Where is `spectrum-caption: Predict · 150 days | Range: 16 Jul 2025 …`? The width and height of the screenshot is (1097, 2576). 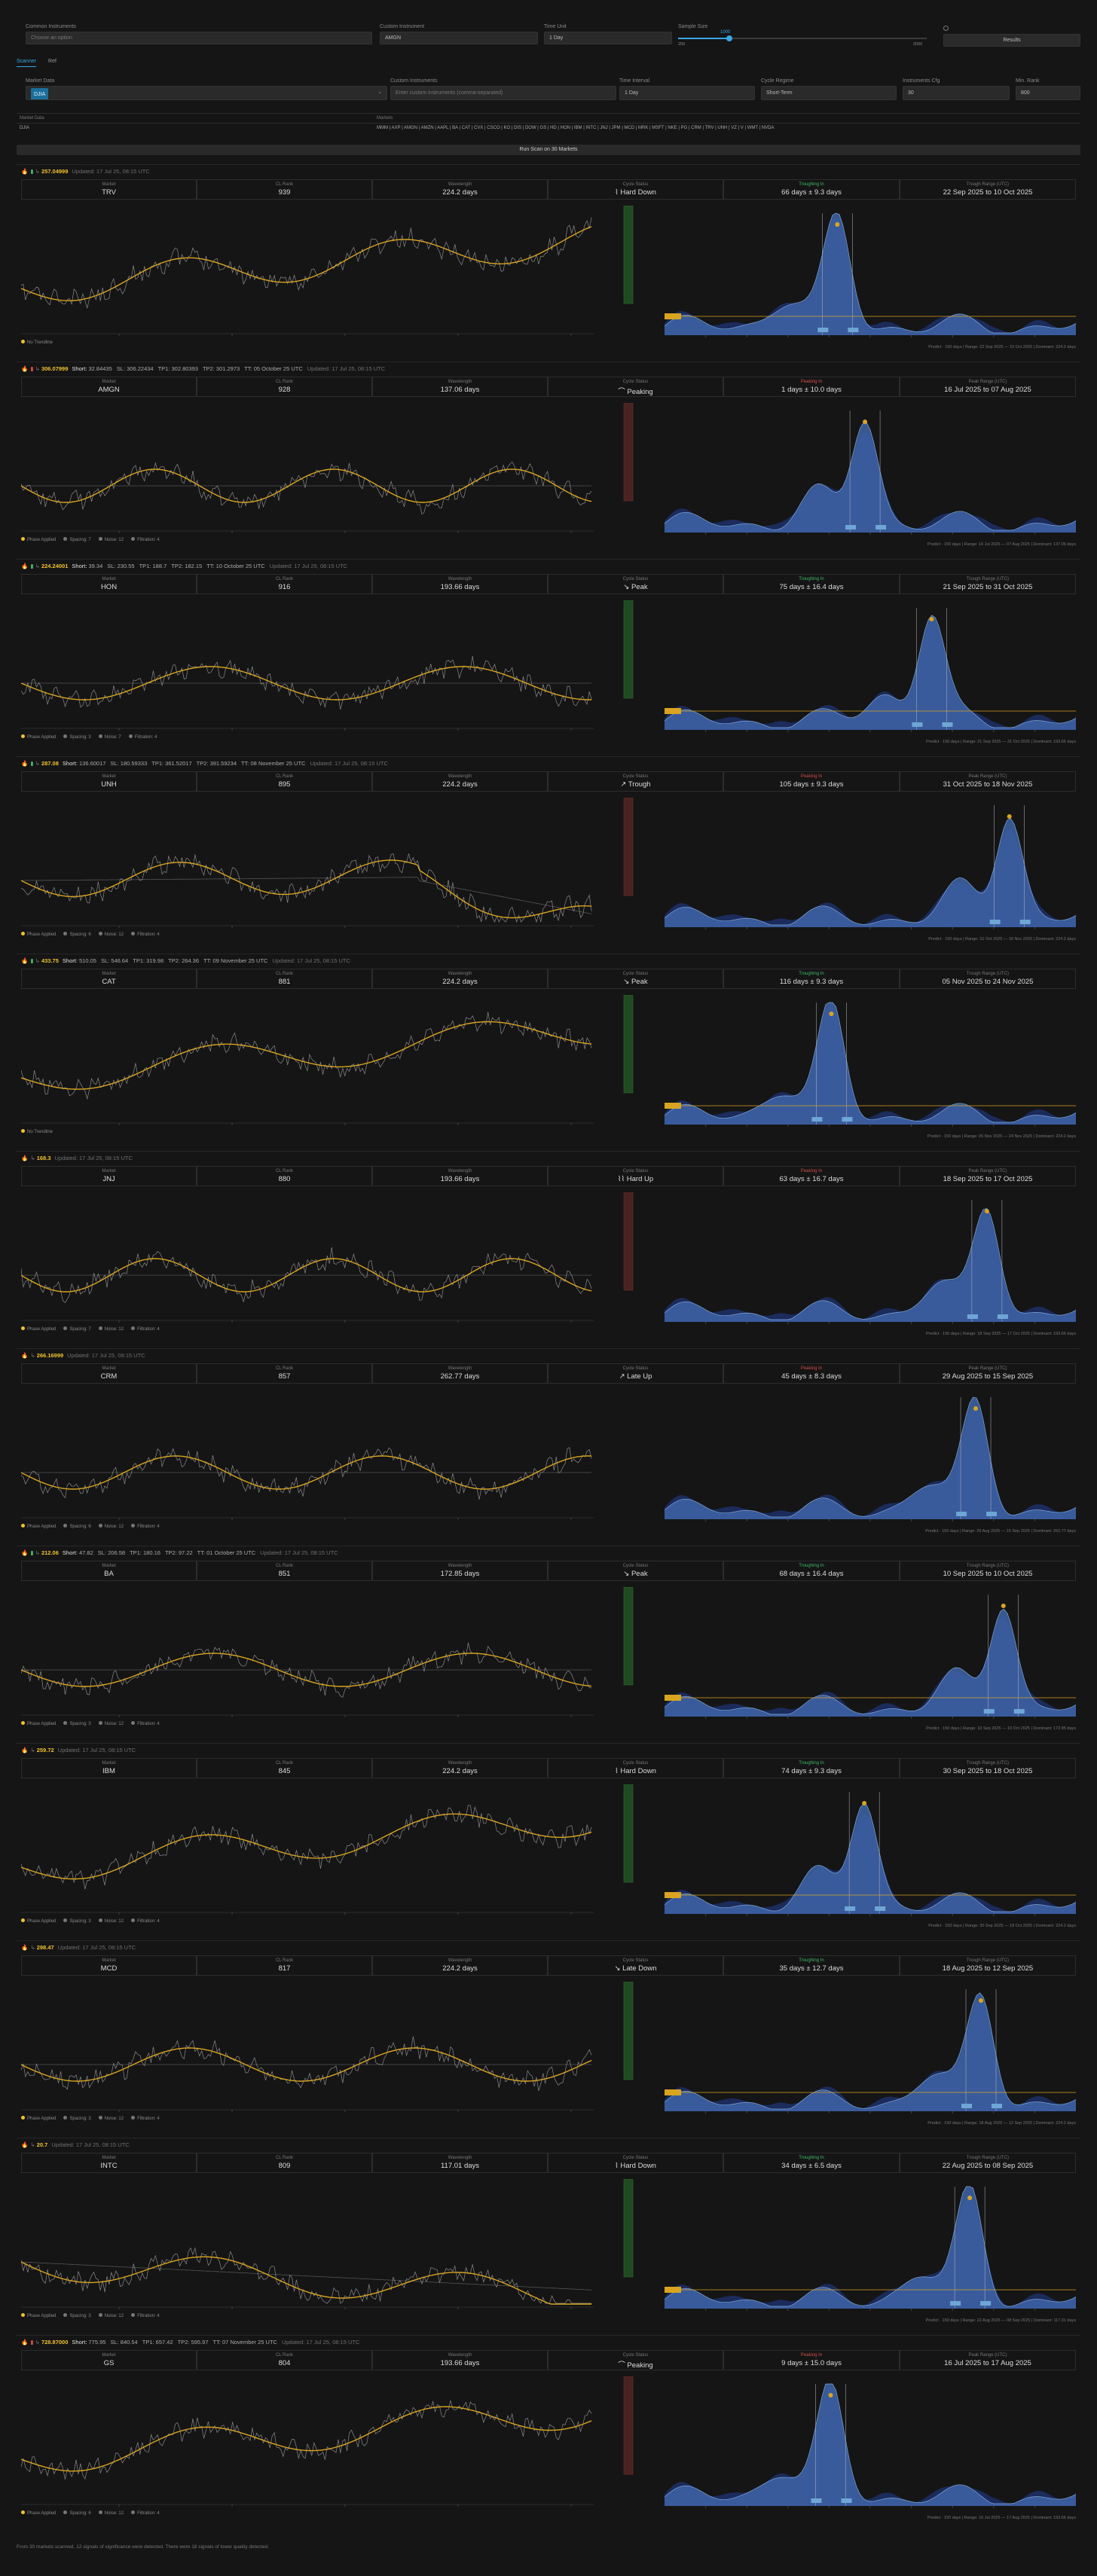 spectrum-caption: Predict · 150 days | Range: 16 Jul 2025 … is located at coordinates (1001, 545).